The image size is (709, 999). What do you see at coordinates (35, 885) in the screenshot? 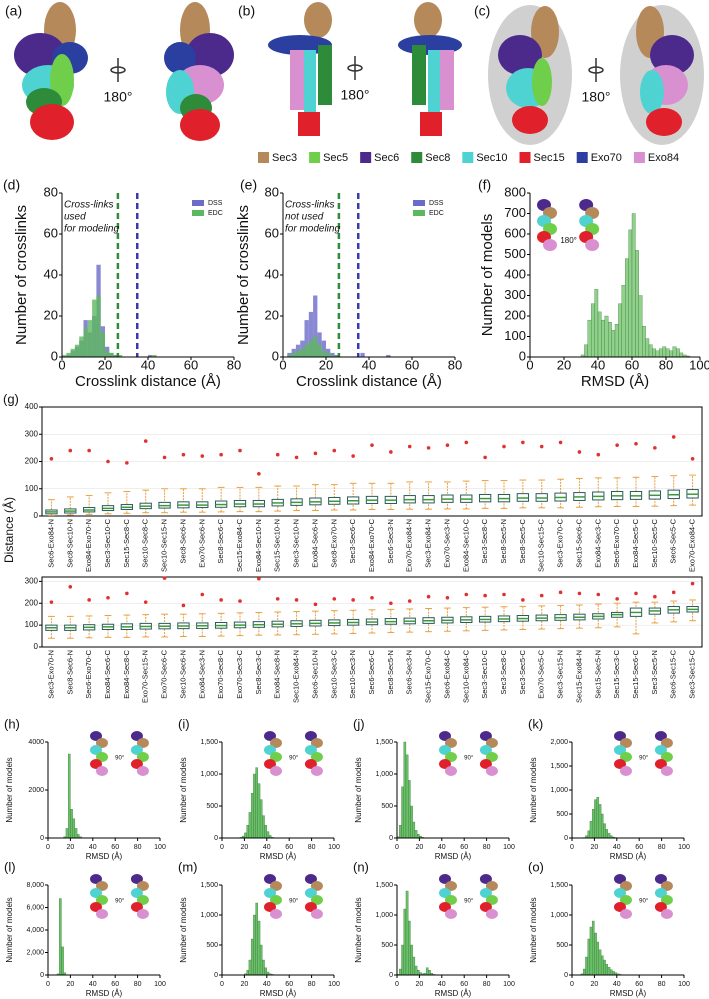
I see `y-tick-label: 8,000` at bounding box center [35, 885].